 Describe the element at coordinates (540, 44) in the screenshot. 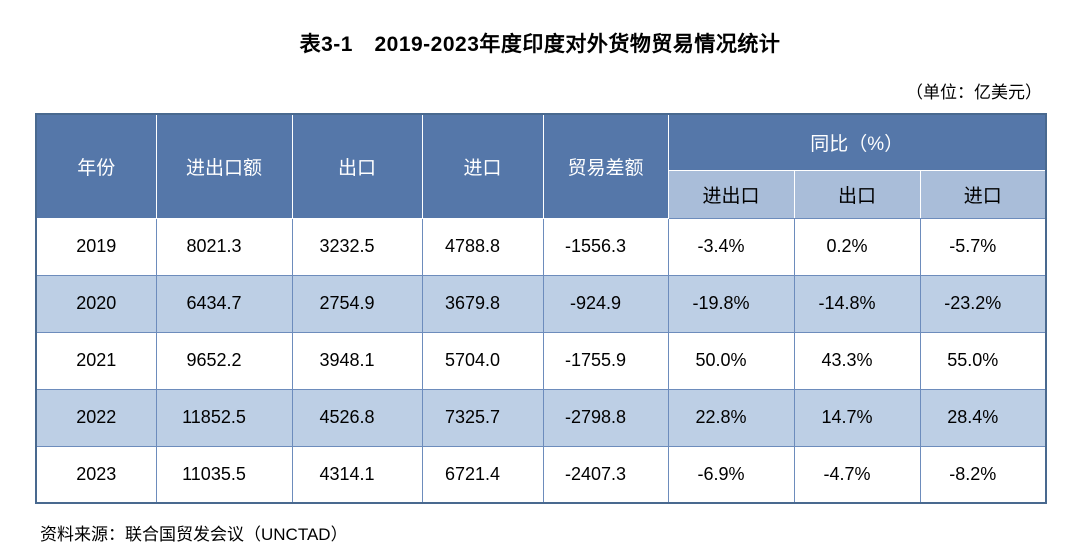

I see `table-title: 表3-1 2019-2023年度印度对外货物贸易情况统计` at that location.